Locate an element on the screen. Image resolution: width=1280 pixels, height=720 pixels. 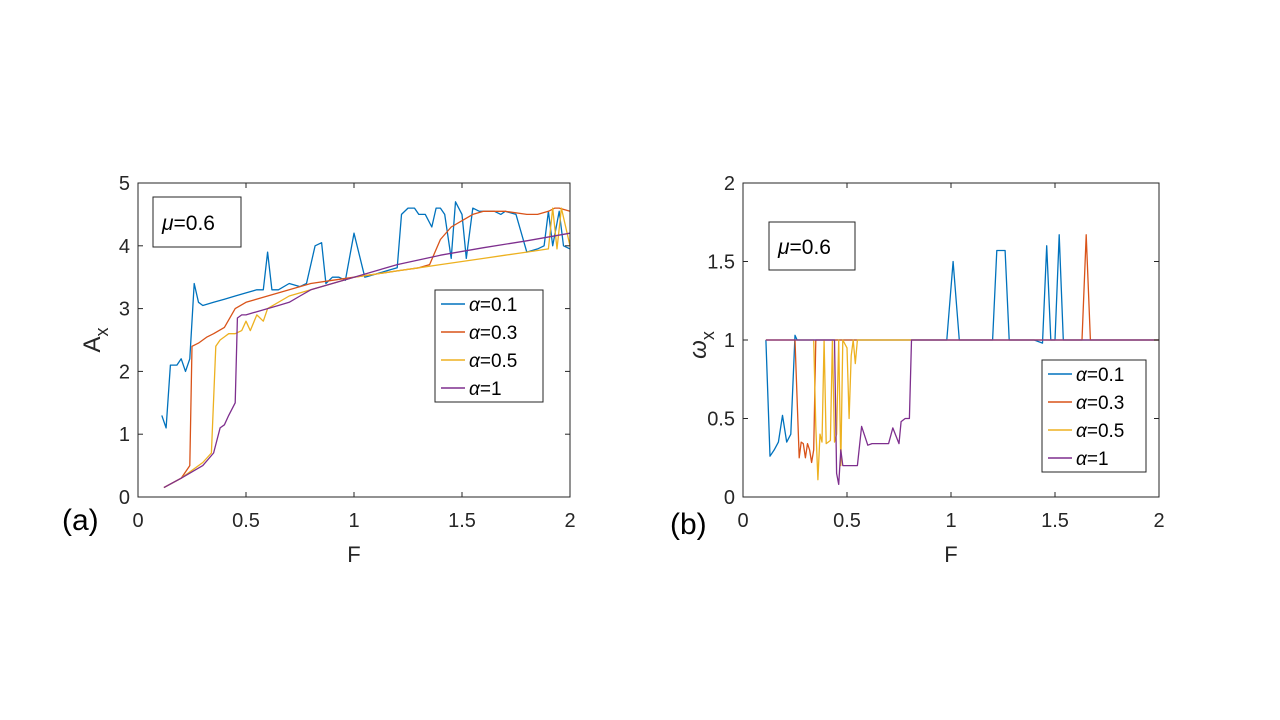
y-axis-label-main: A is located at coordinates (92, 344).